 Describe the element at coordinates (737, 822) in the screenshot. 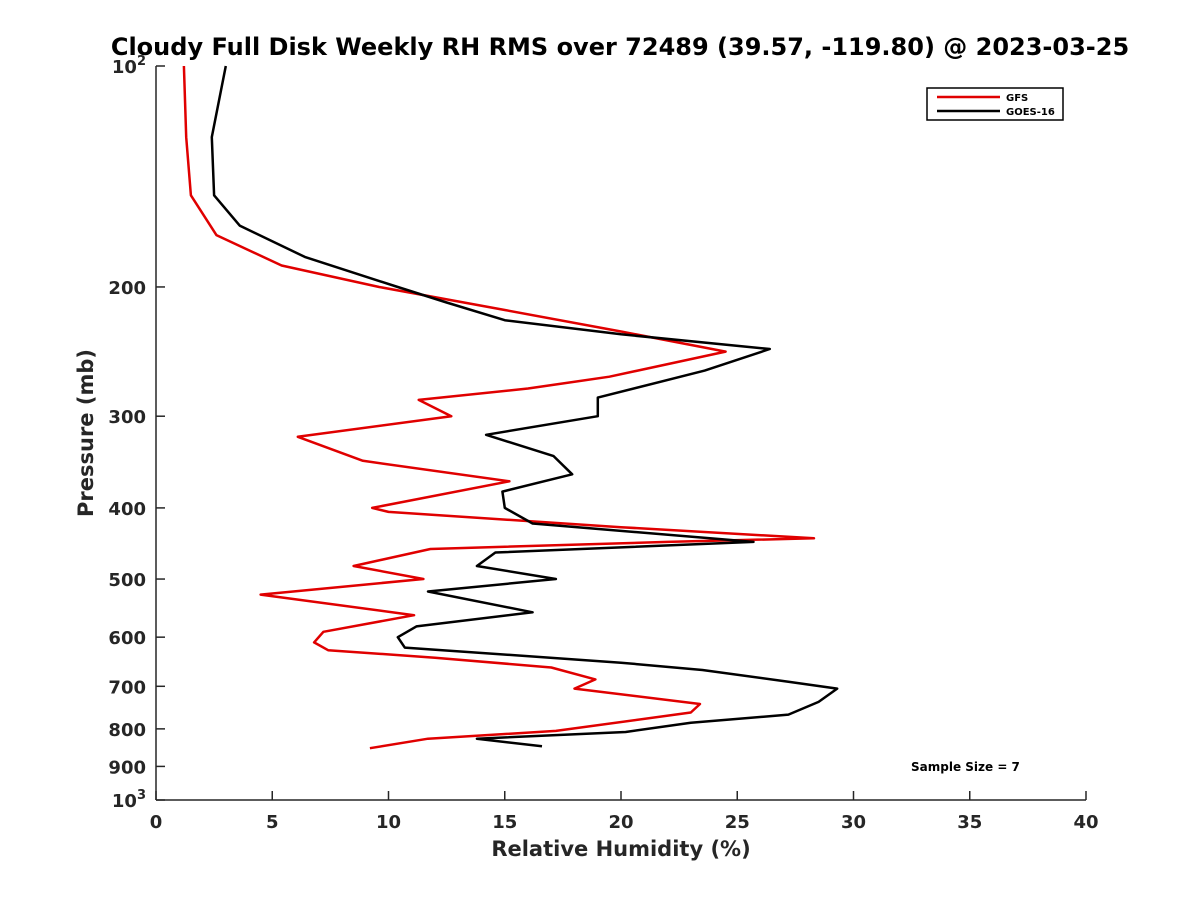

I see `x-tick-label: 25` at that location.